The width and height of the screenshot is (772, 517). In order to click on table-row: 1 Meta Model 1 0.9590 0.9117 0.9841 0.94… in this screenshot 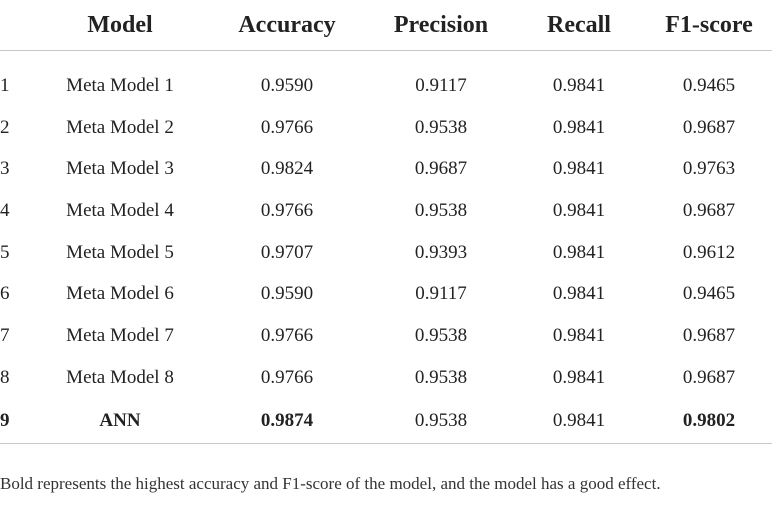, I will do `click(386, 79)`.